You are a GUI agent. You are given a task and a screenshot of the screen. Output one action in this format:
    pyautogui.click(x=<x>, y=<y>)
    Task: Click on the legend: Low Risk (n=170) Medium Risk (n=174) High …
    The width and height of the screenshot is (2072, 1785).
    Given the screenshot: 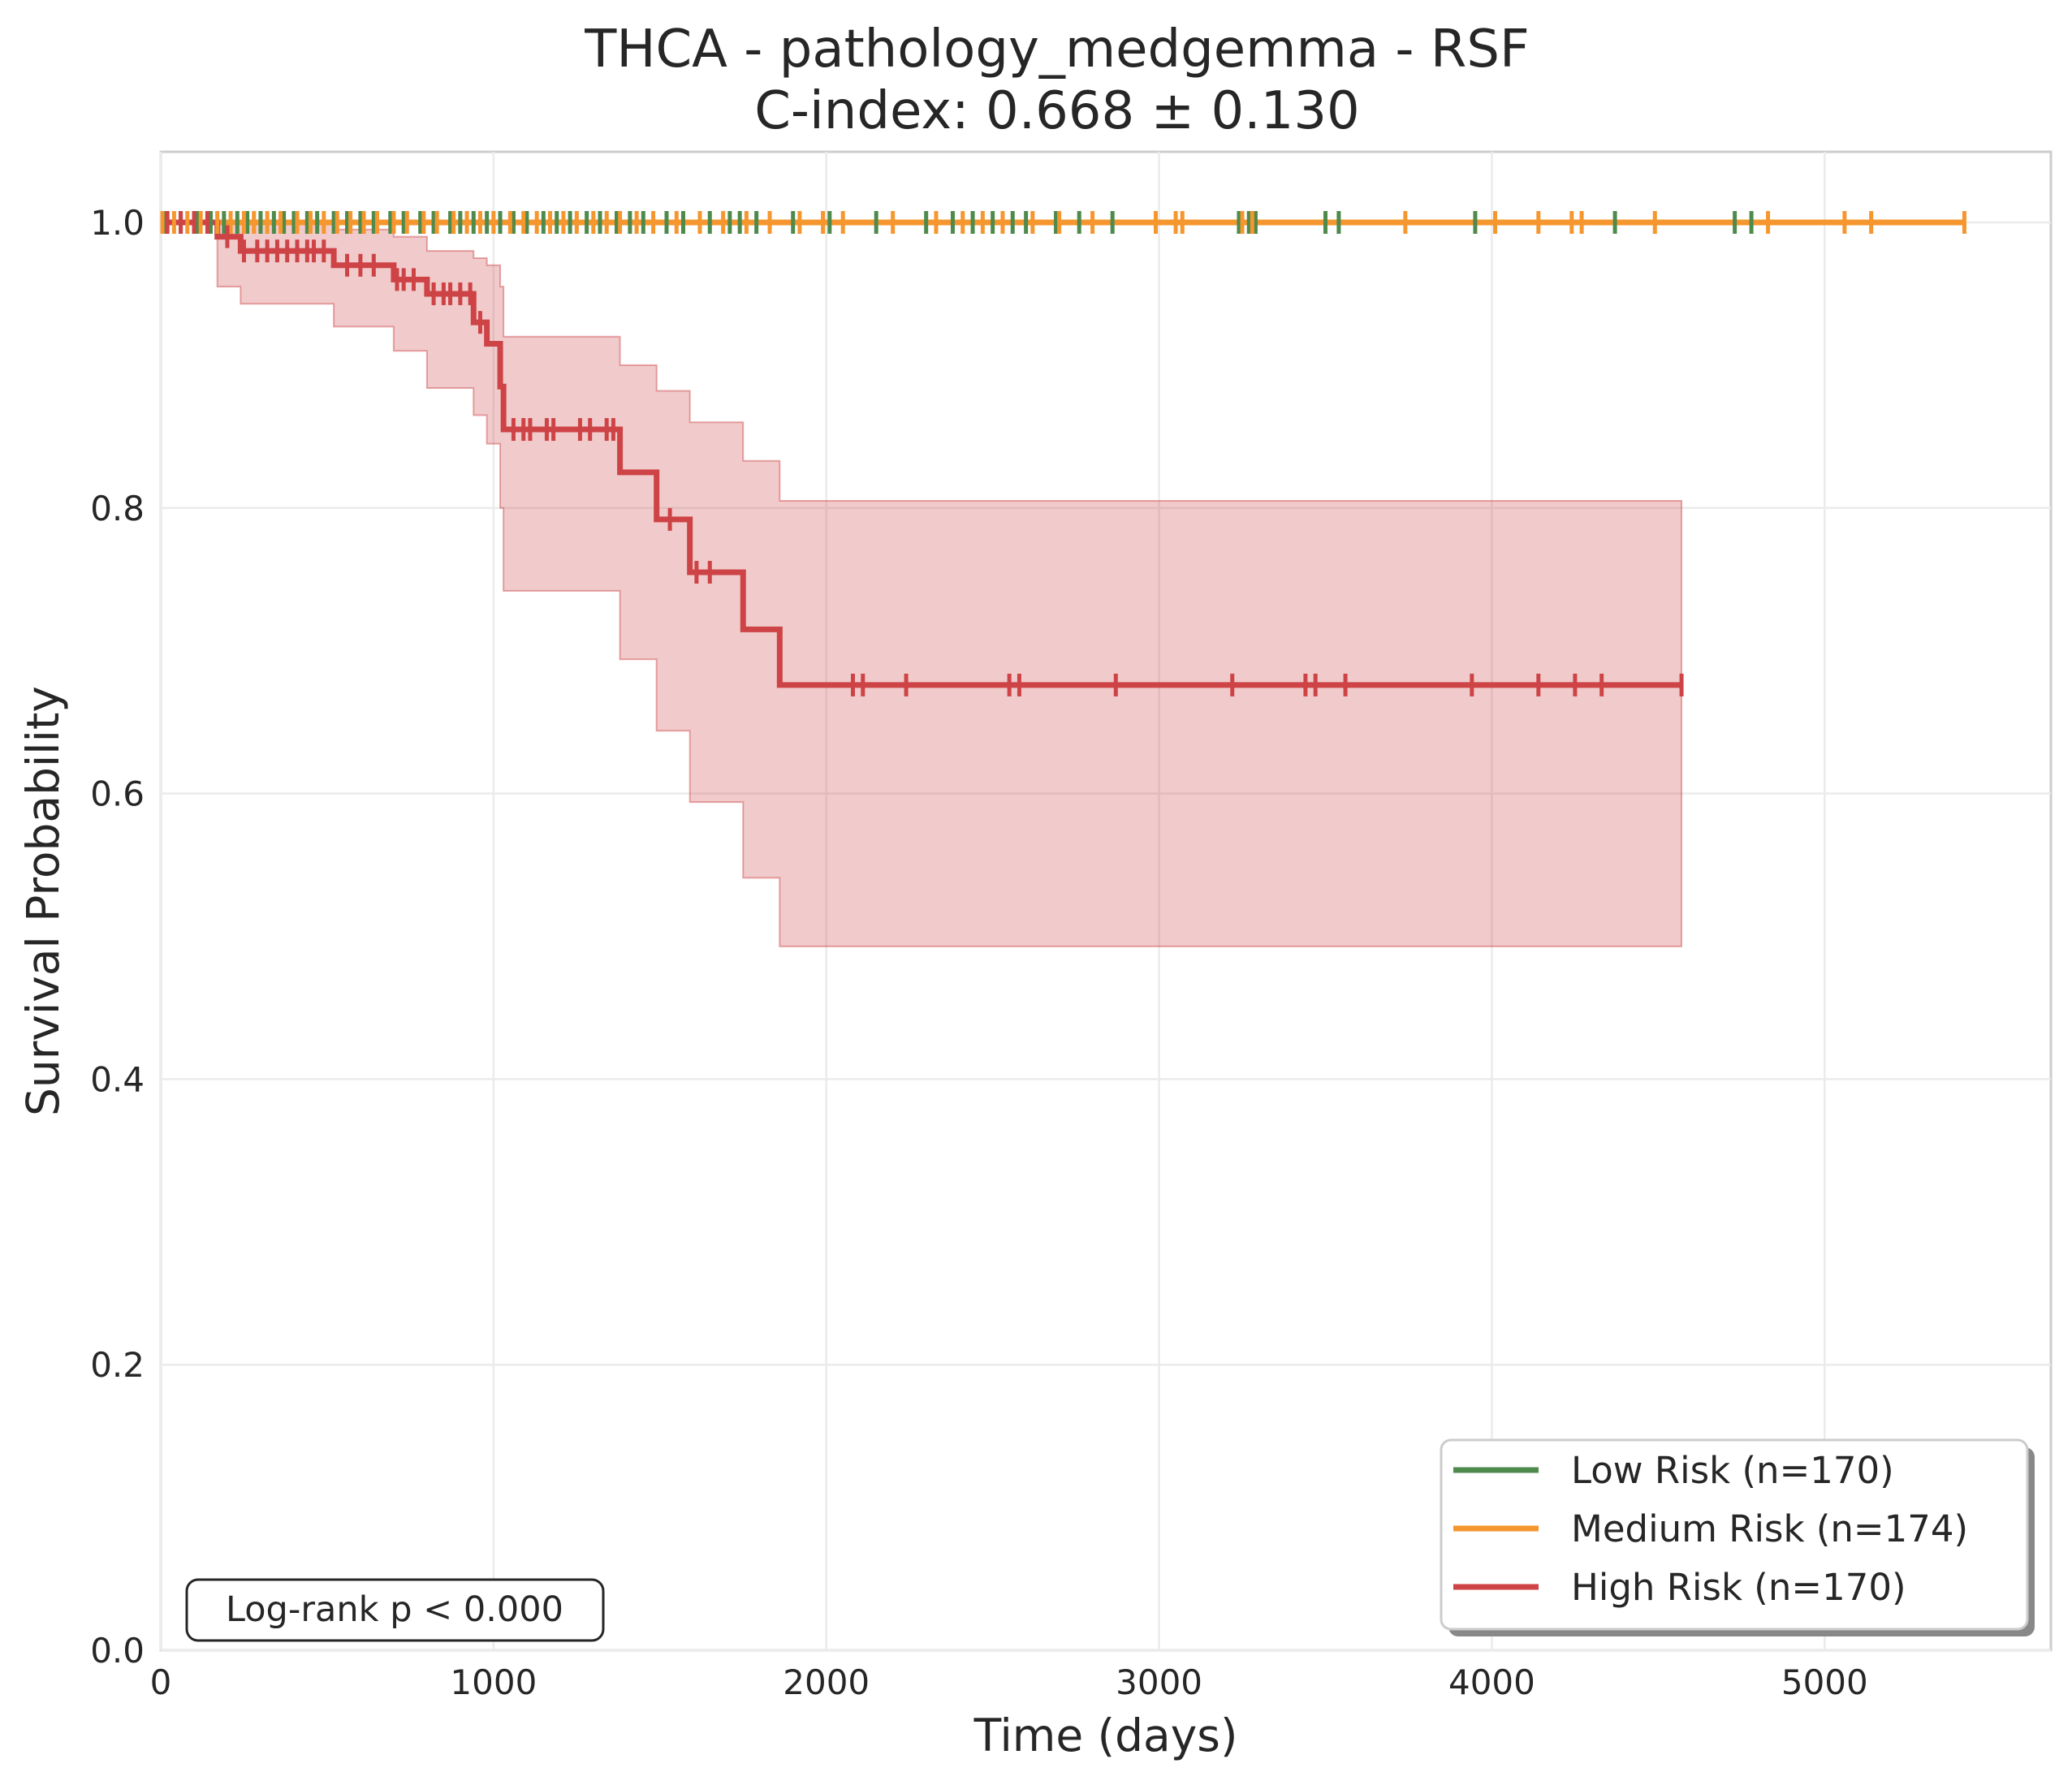 What is the action you would take?
    pyautogui.click(x=1737, y=1537)
    